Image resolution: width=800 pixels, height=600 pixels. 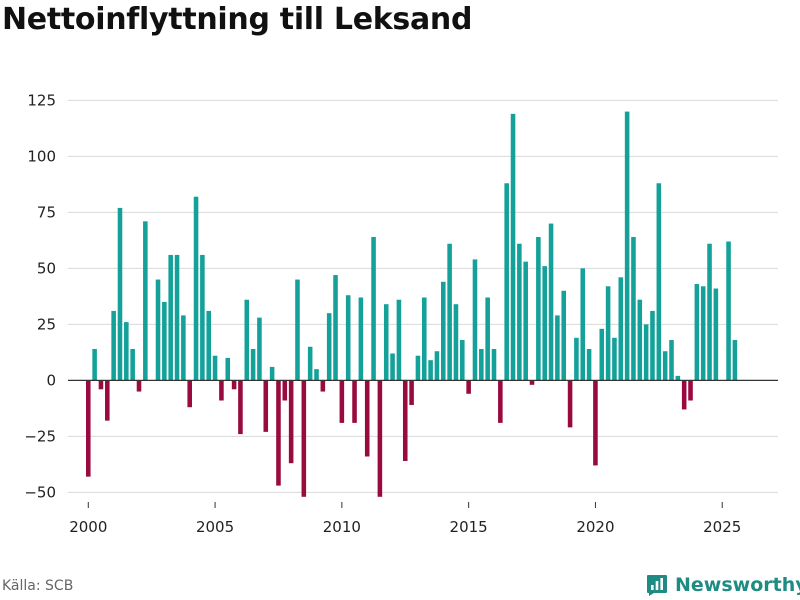 What do you see at coordinates (40, 296) in the screenshot?
I see `y-axis-ticks: −50 −25 0 25 50 75 100 125` at bounding box center [40, 296].